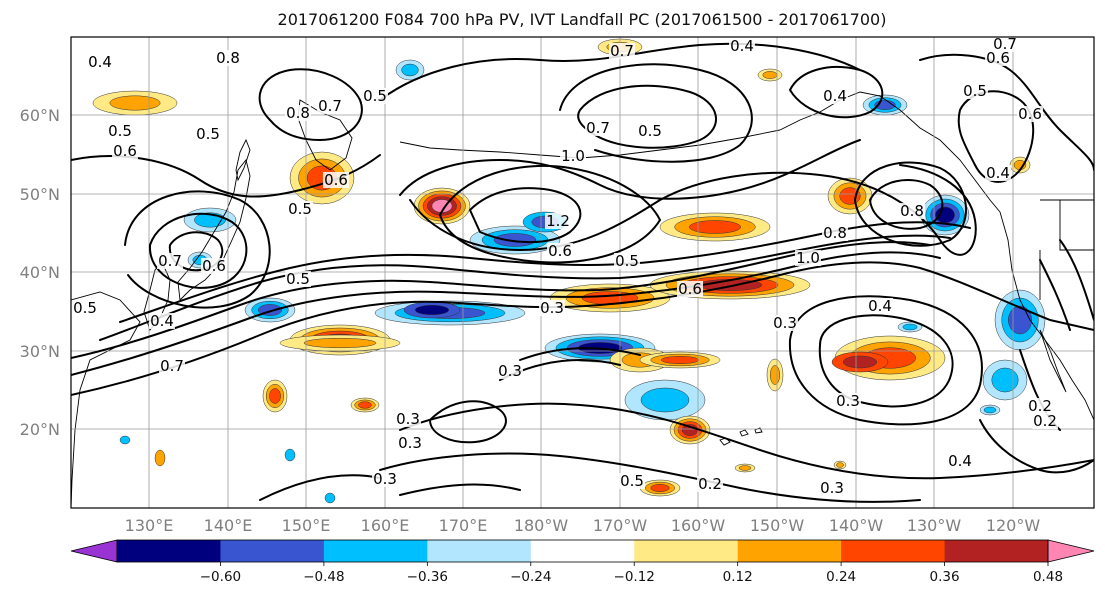  I want to click on contour-label: 0.2, so click(710, 484).